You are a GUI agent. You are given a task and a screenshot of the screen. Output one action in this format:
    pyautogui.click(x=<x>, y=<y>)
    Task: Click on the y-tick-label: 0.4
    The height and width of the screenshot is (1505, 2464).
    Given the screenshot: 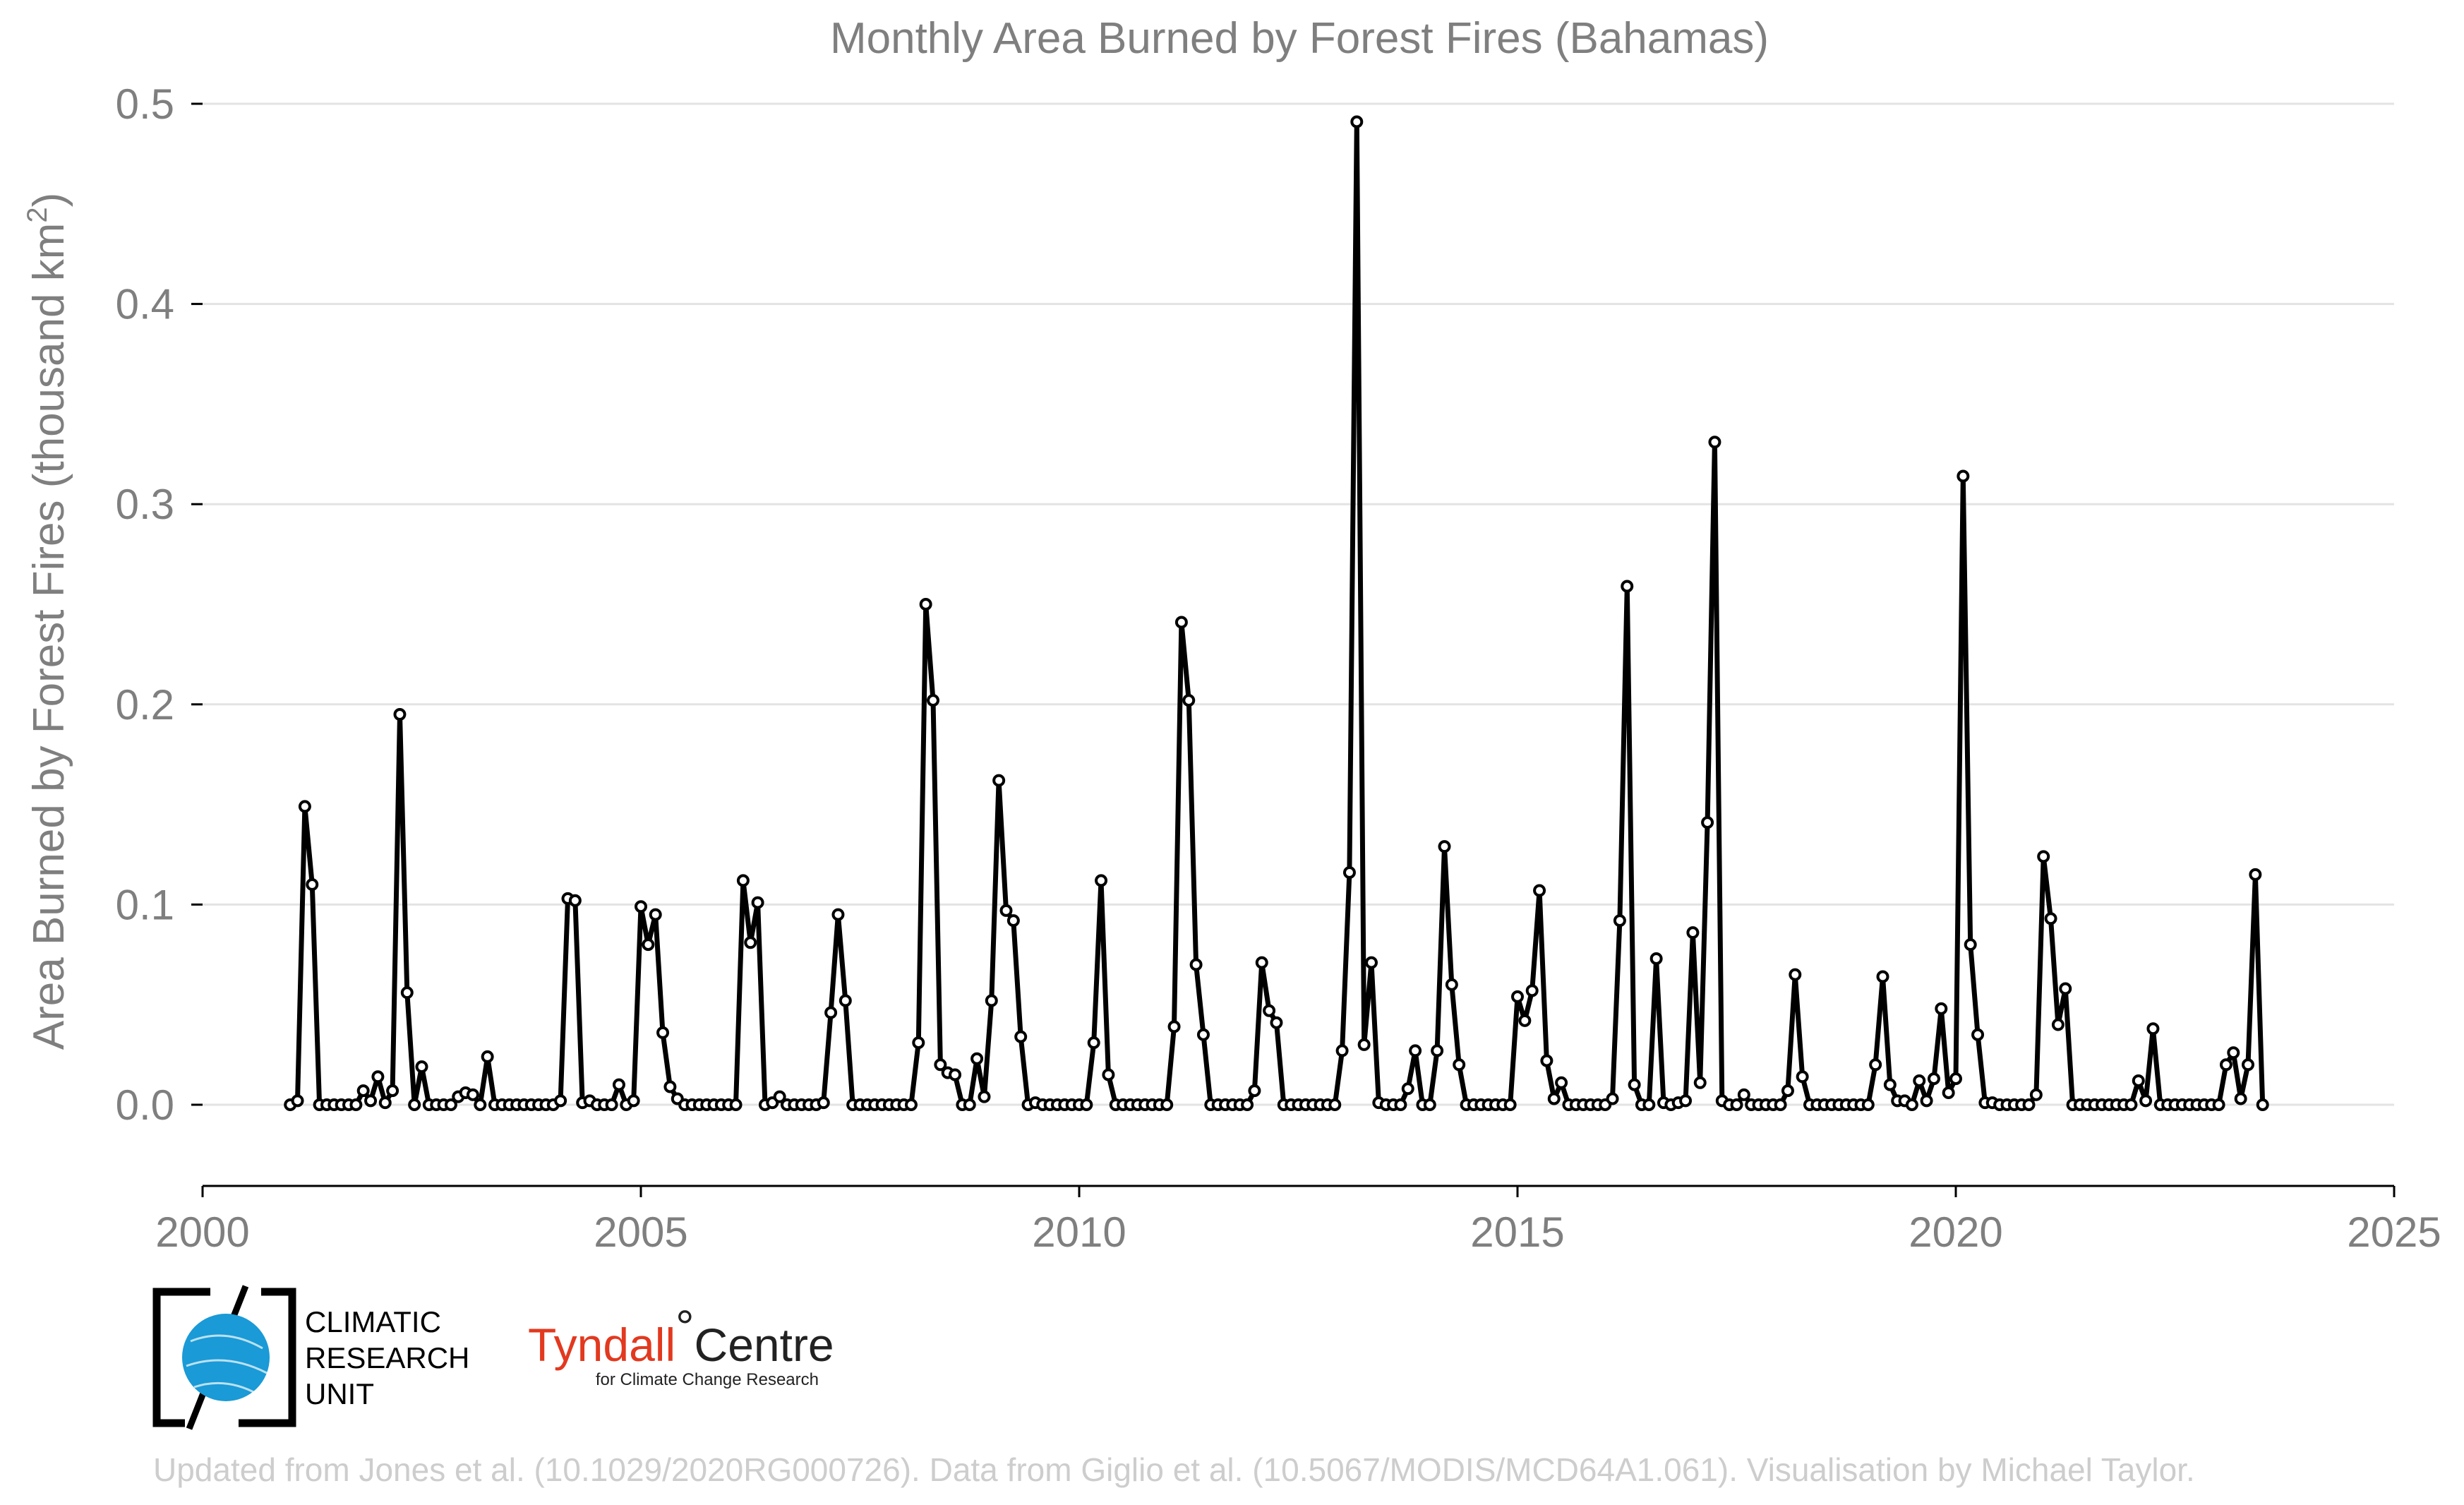 What is the action you would take?
    pyautogui.click(x=145, y=304)
    